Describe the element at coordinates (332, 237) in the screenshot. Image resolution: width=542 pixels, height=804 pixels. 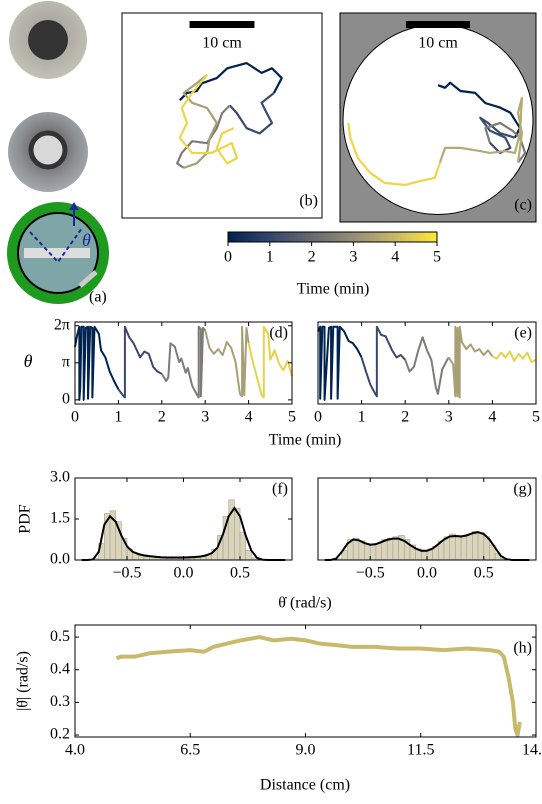
I see `colorbar` at that location.